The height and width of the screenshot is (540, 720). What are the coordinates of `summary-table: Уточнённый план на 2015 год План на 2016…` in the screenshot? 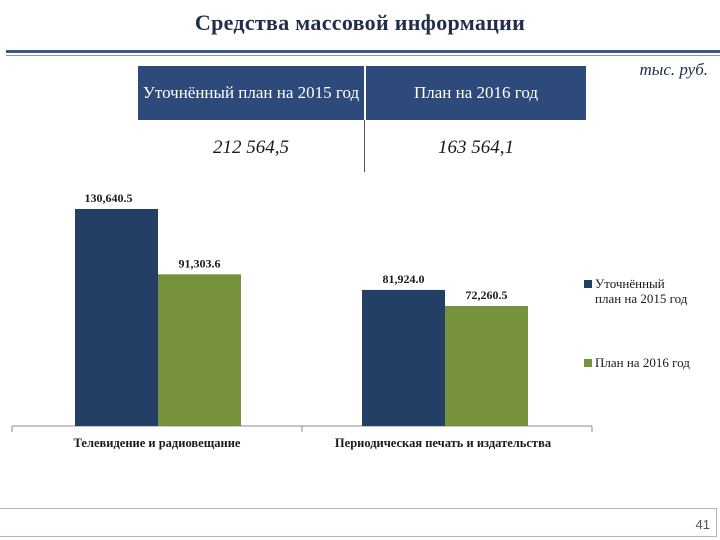 It's located at (362, 119).